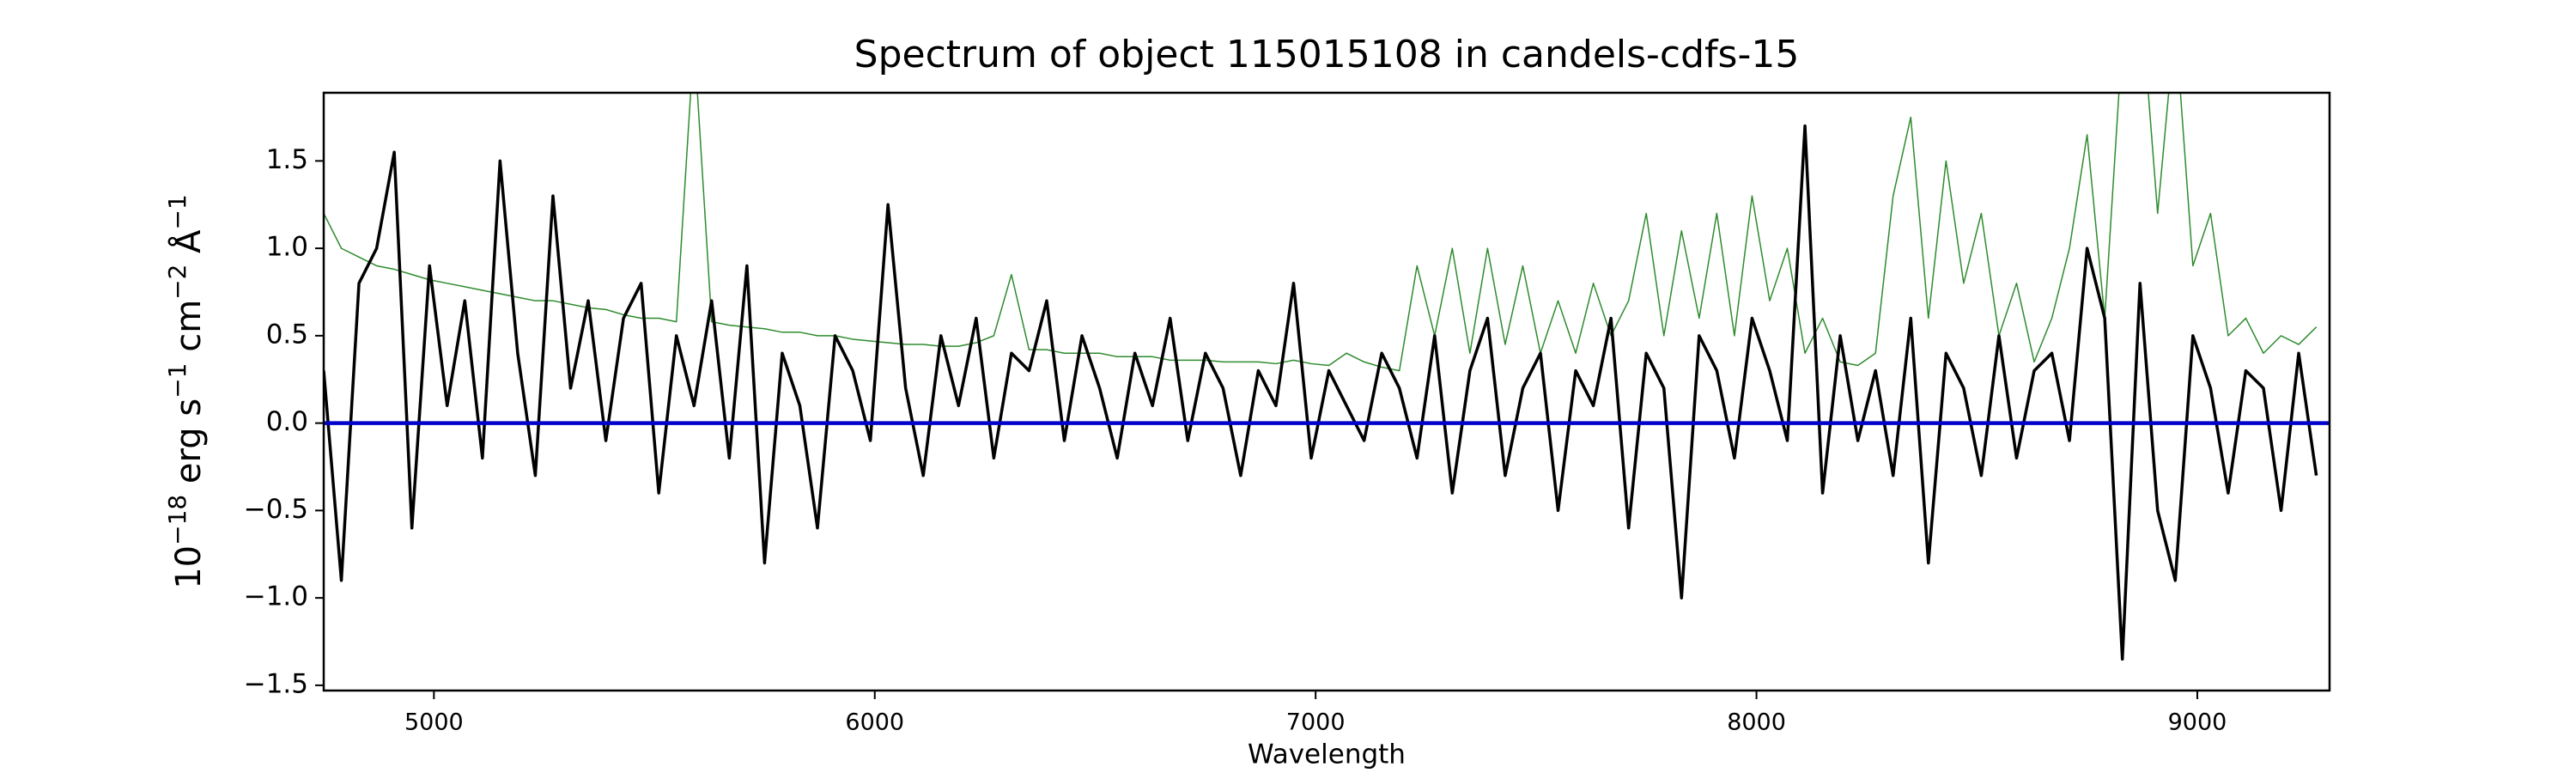 Image resolution: width=2576 pixels, height=773 pixels. I want to click on y-label-exponent: −2, so click(177, 282).